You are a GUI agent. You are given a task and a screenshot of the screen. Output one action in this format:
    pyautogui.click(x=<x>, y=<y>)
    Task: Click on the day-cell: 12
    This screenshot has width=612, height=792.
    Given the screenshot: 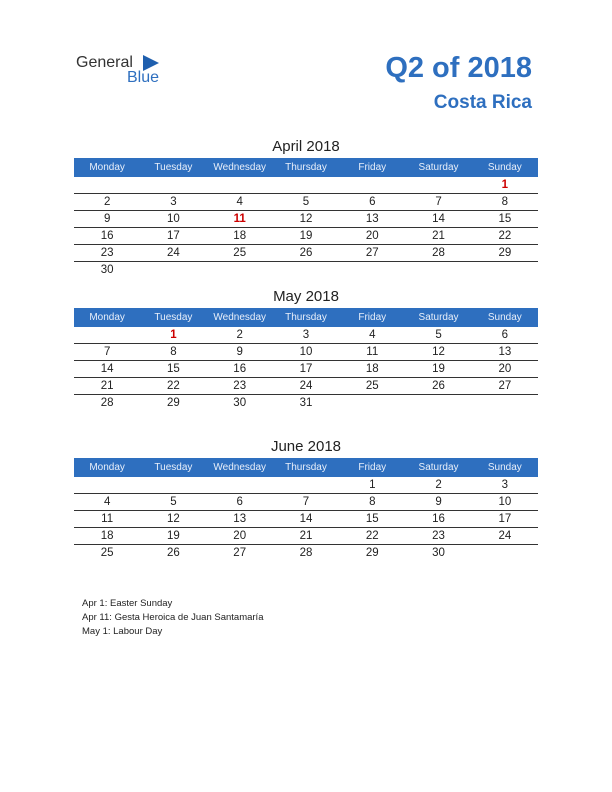 What is the action you would take?
    pyautogui.click(x=438, y=352)
    